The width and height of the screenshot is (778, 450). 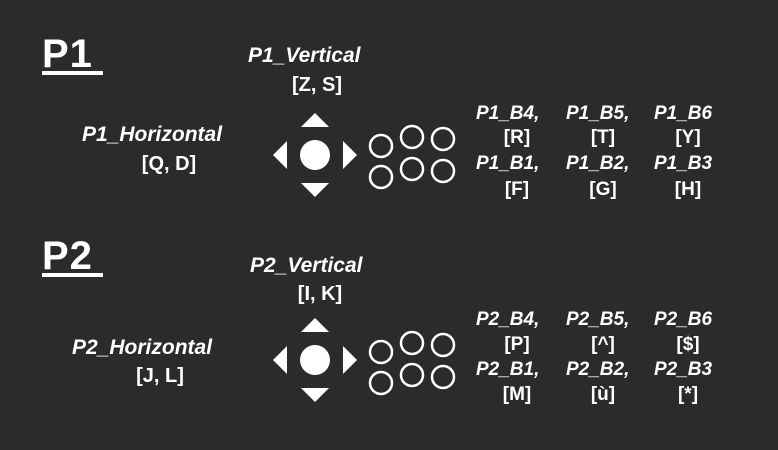 I want to click on button-key-b5: [T], so click(x=603, y=137).